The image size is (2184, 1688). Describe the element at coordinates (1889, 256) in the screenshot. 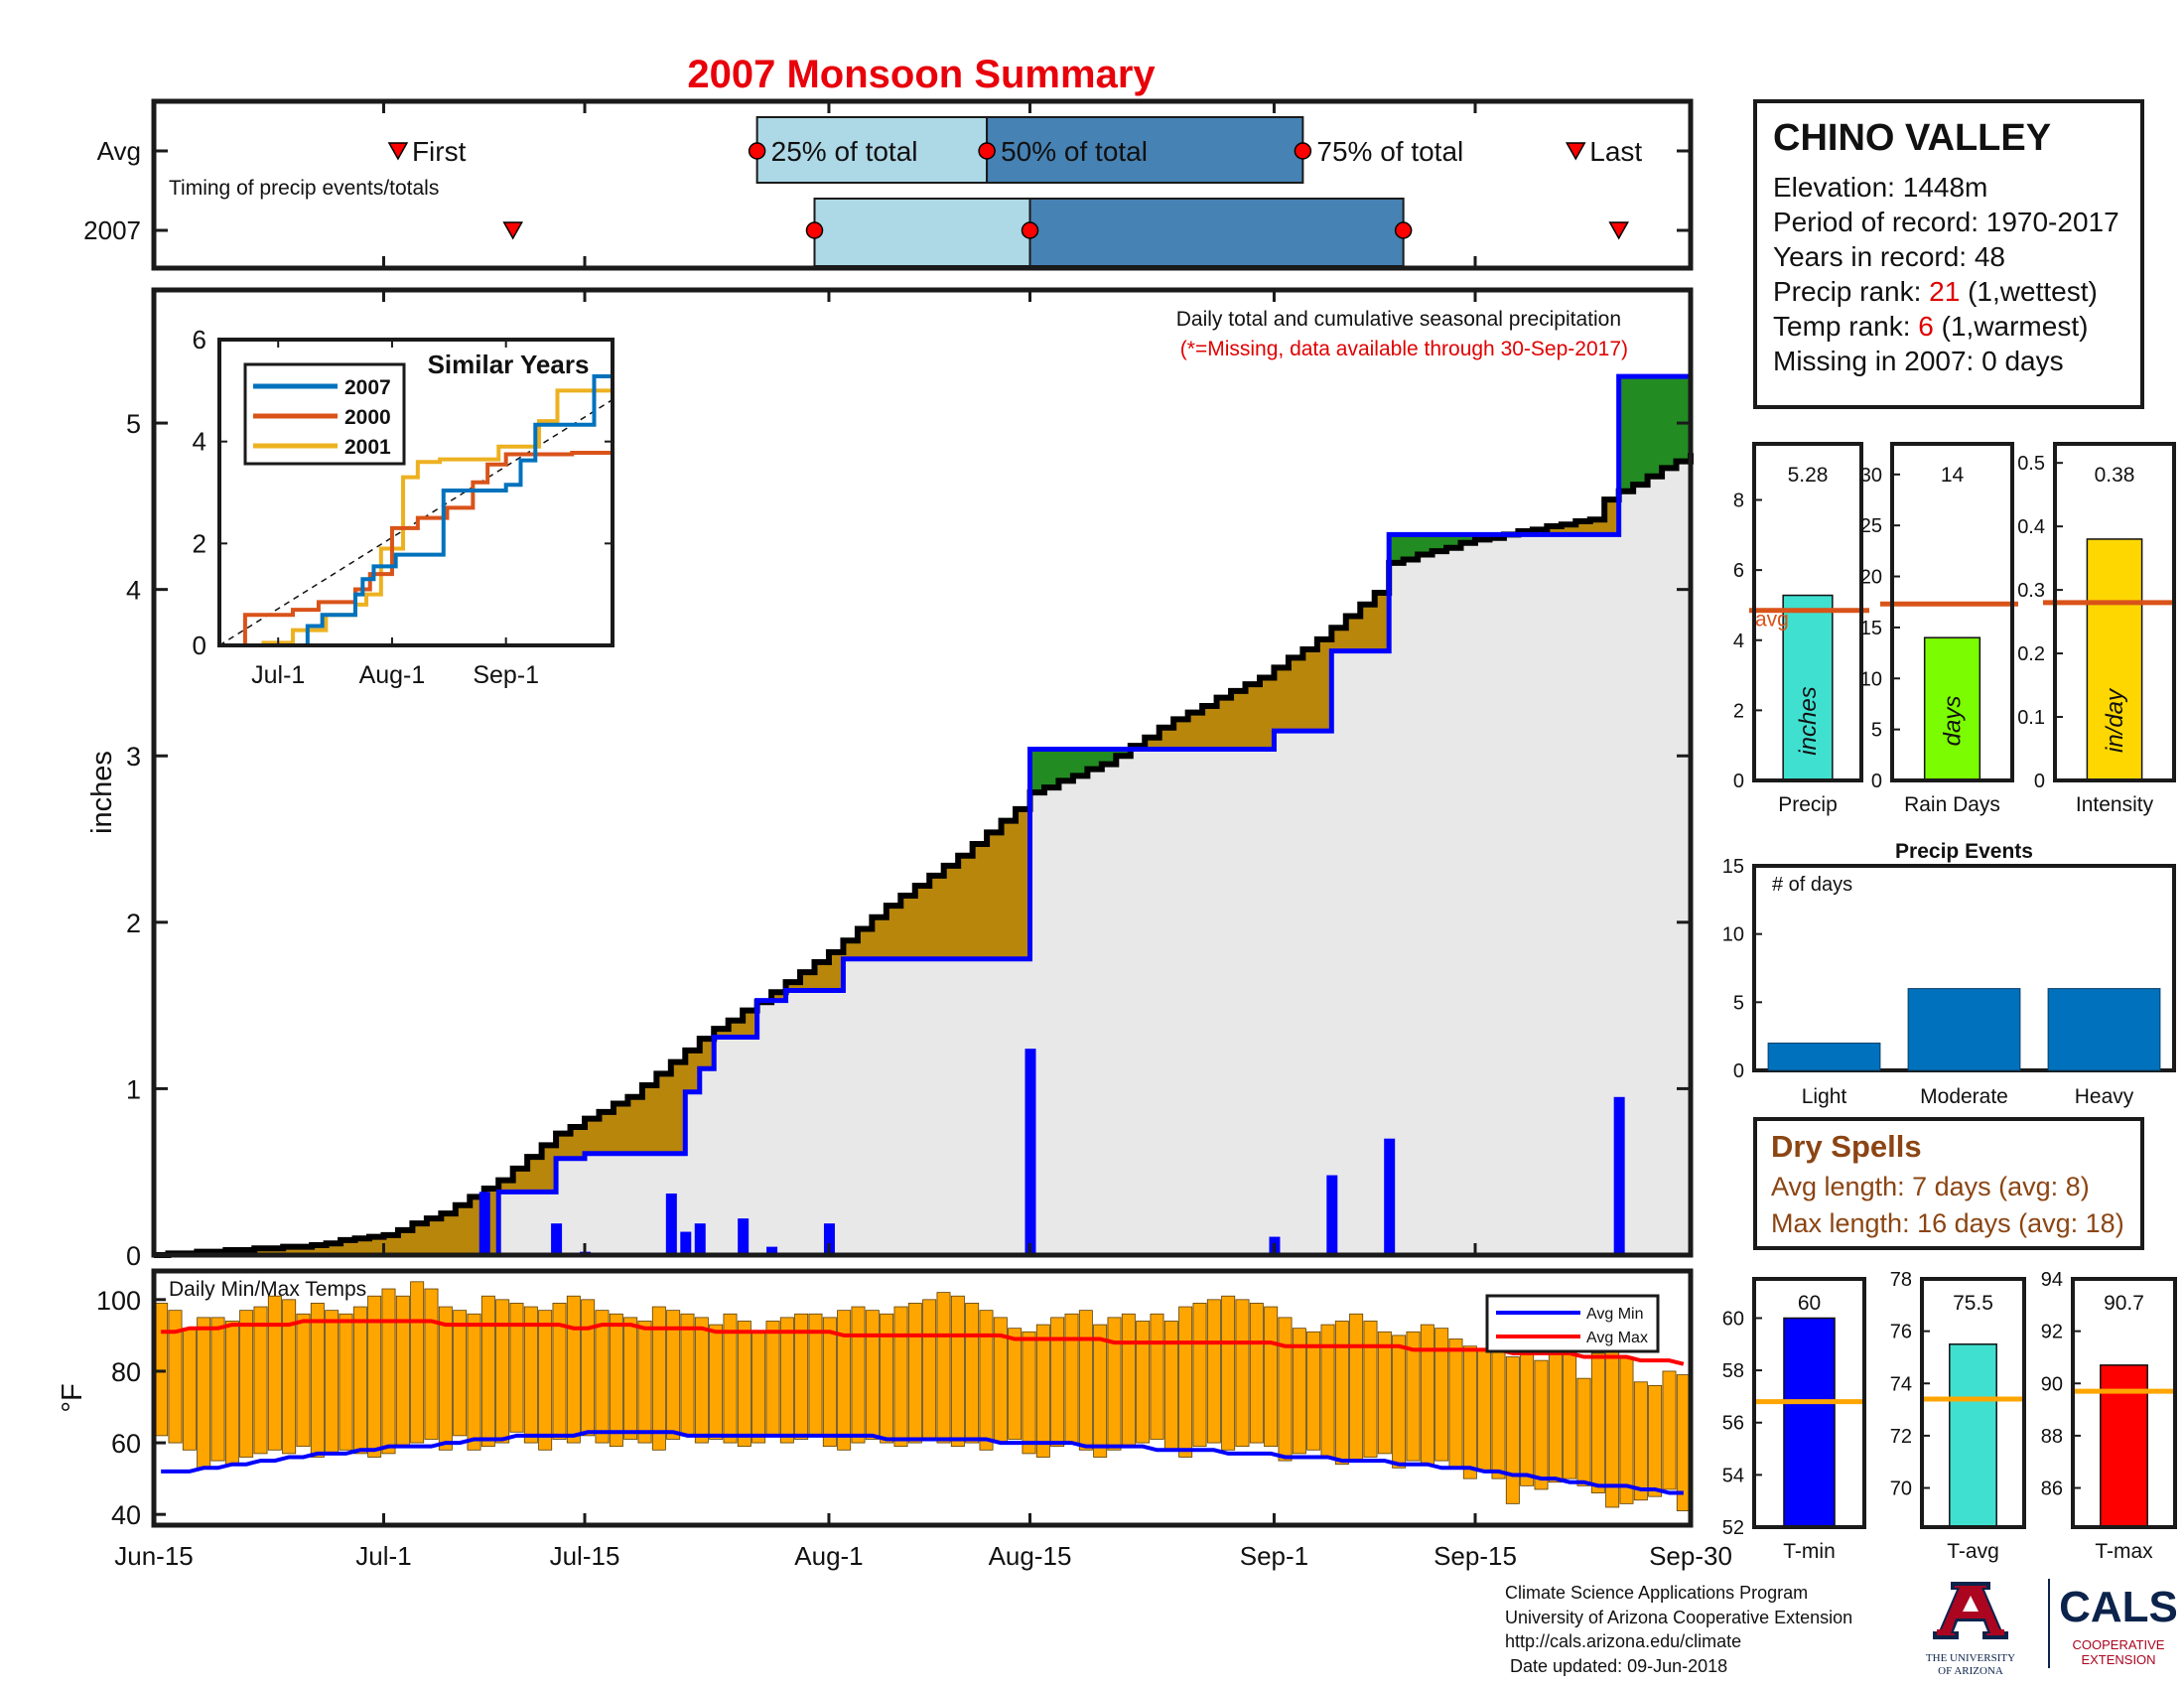

I see `station-years: Years in record: 48` at that location.